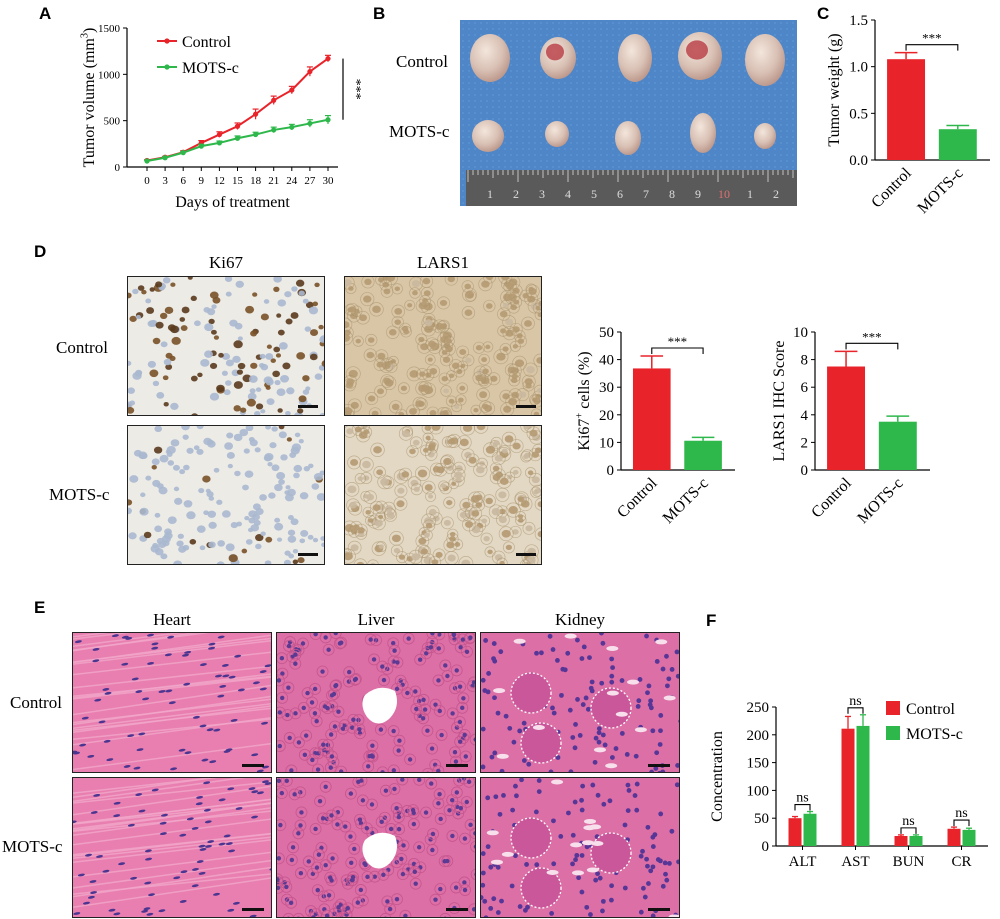 Image resolution: width=1000 pixels, height=919 pixels. I want to click on legend-entry: Control, so click(206, 42).